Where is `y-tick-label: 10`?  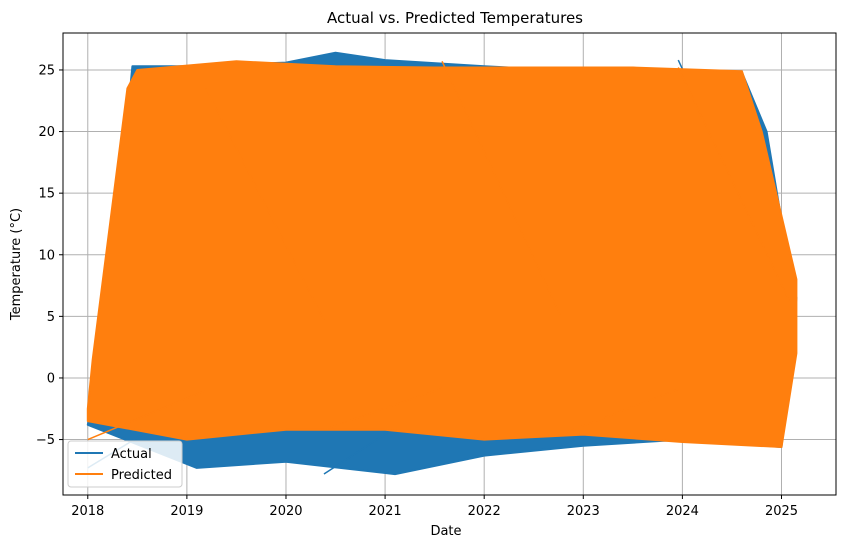 y-tick-label: 10 is located at coordinates (46, 255).